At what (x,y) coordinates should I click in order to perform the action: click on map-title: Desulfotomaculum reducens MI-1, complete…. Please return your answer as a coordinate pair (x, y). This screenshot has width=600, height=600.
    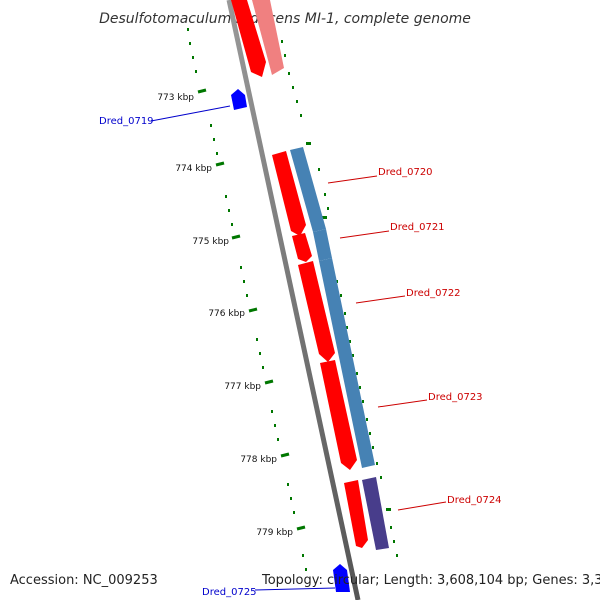
    Looking at the image, I should click on (285, 19).